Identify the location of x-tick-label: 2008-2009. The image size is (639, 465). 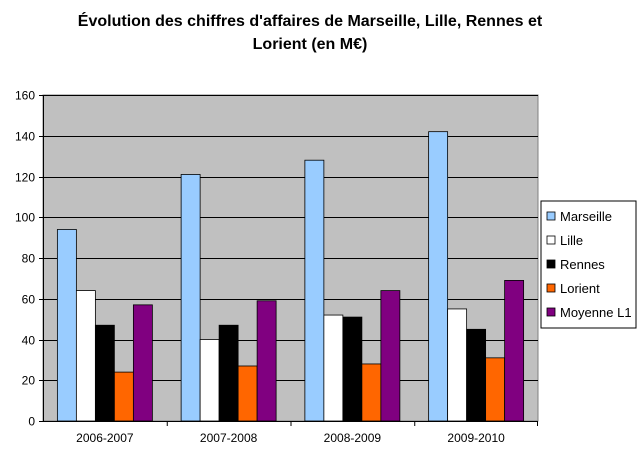
(353, 438).